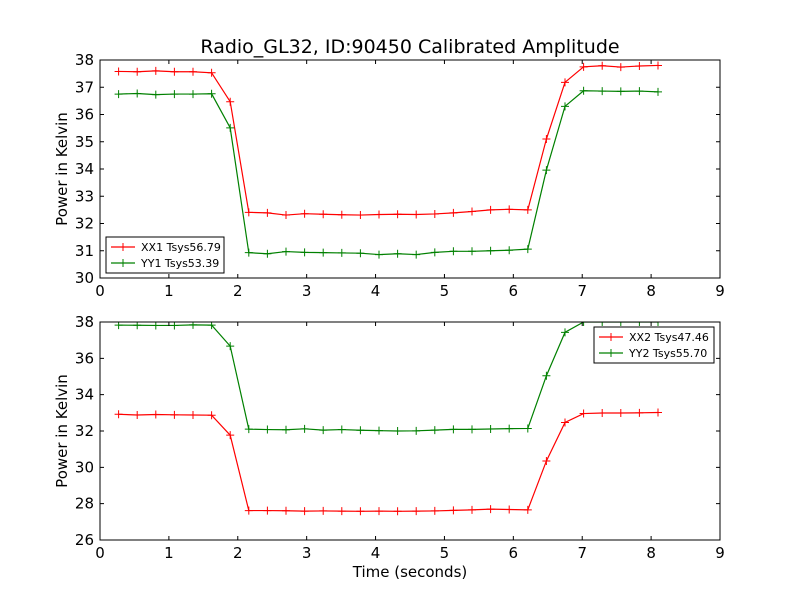 Image resolution: width=800 pixels, height=600 pixels. I want to click on legend-box, so click(654, 345).